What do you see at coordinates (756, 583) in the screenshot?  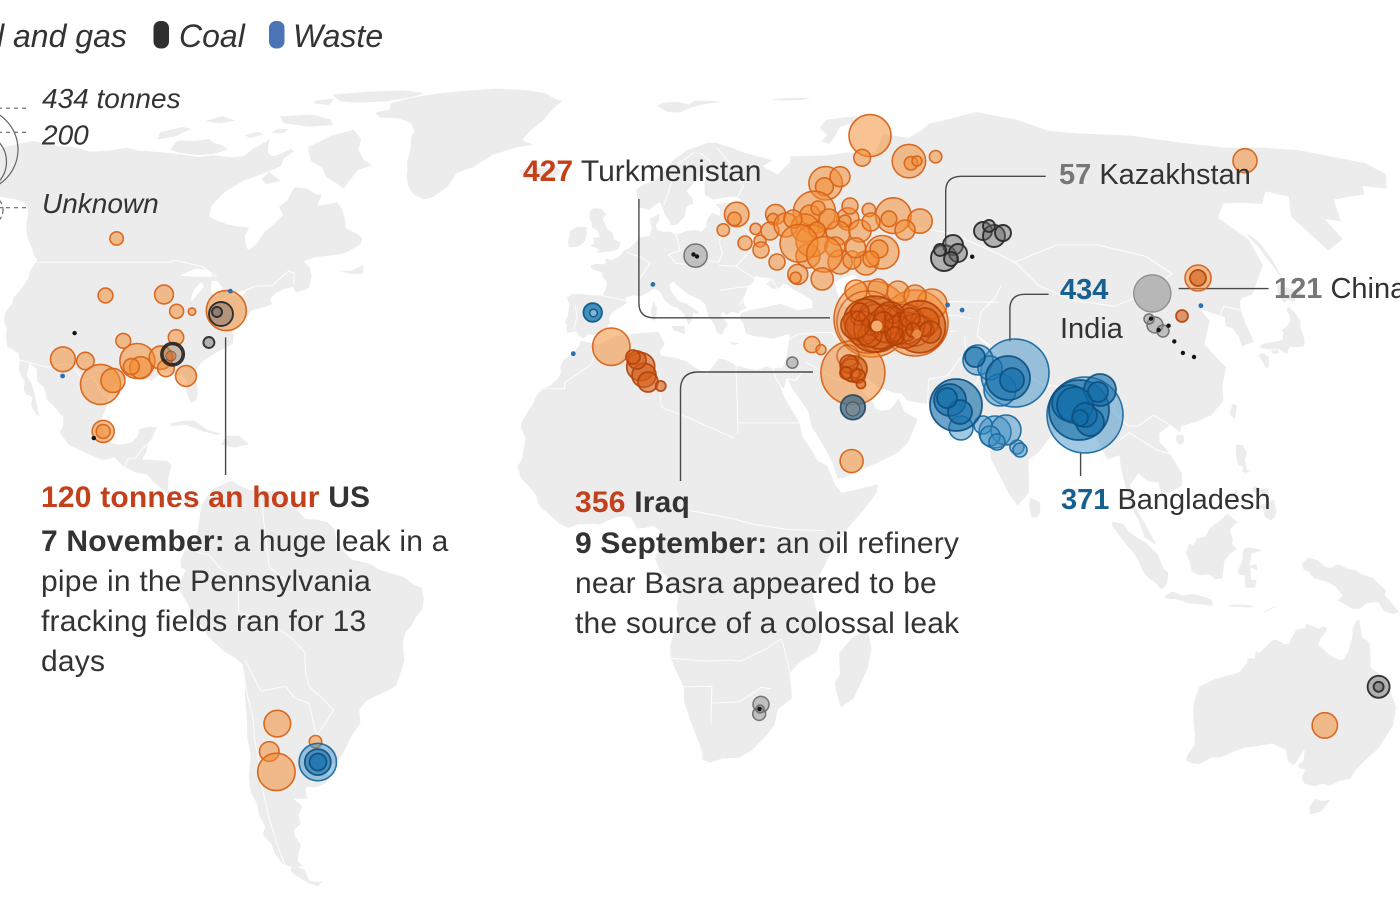 I see `svg-text: near Basra appeared to be` at bounding box center [756, 583].